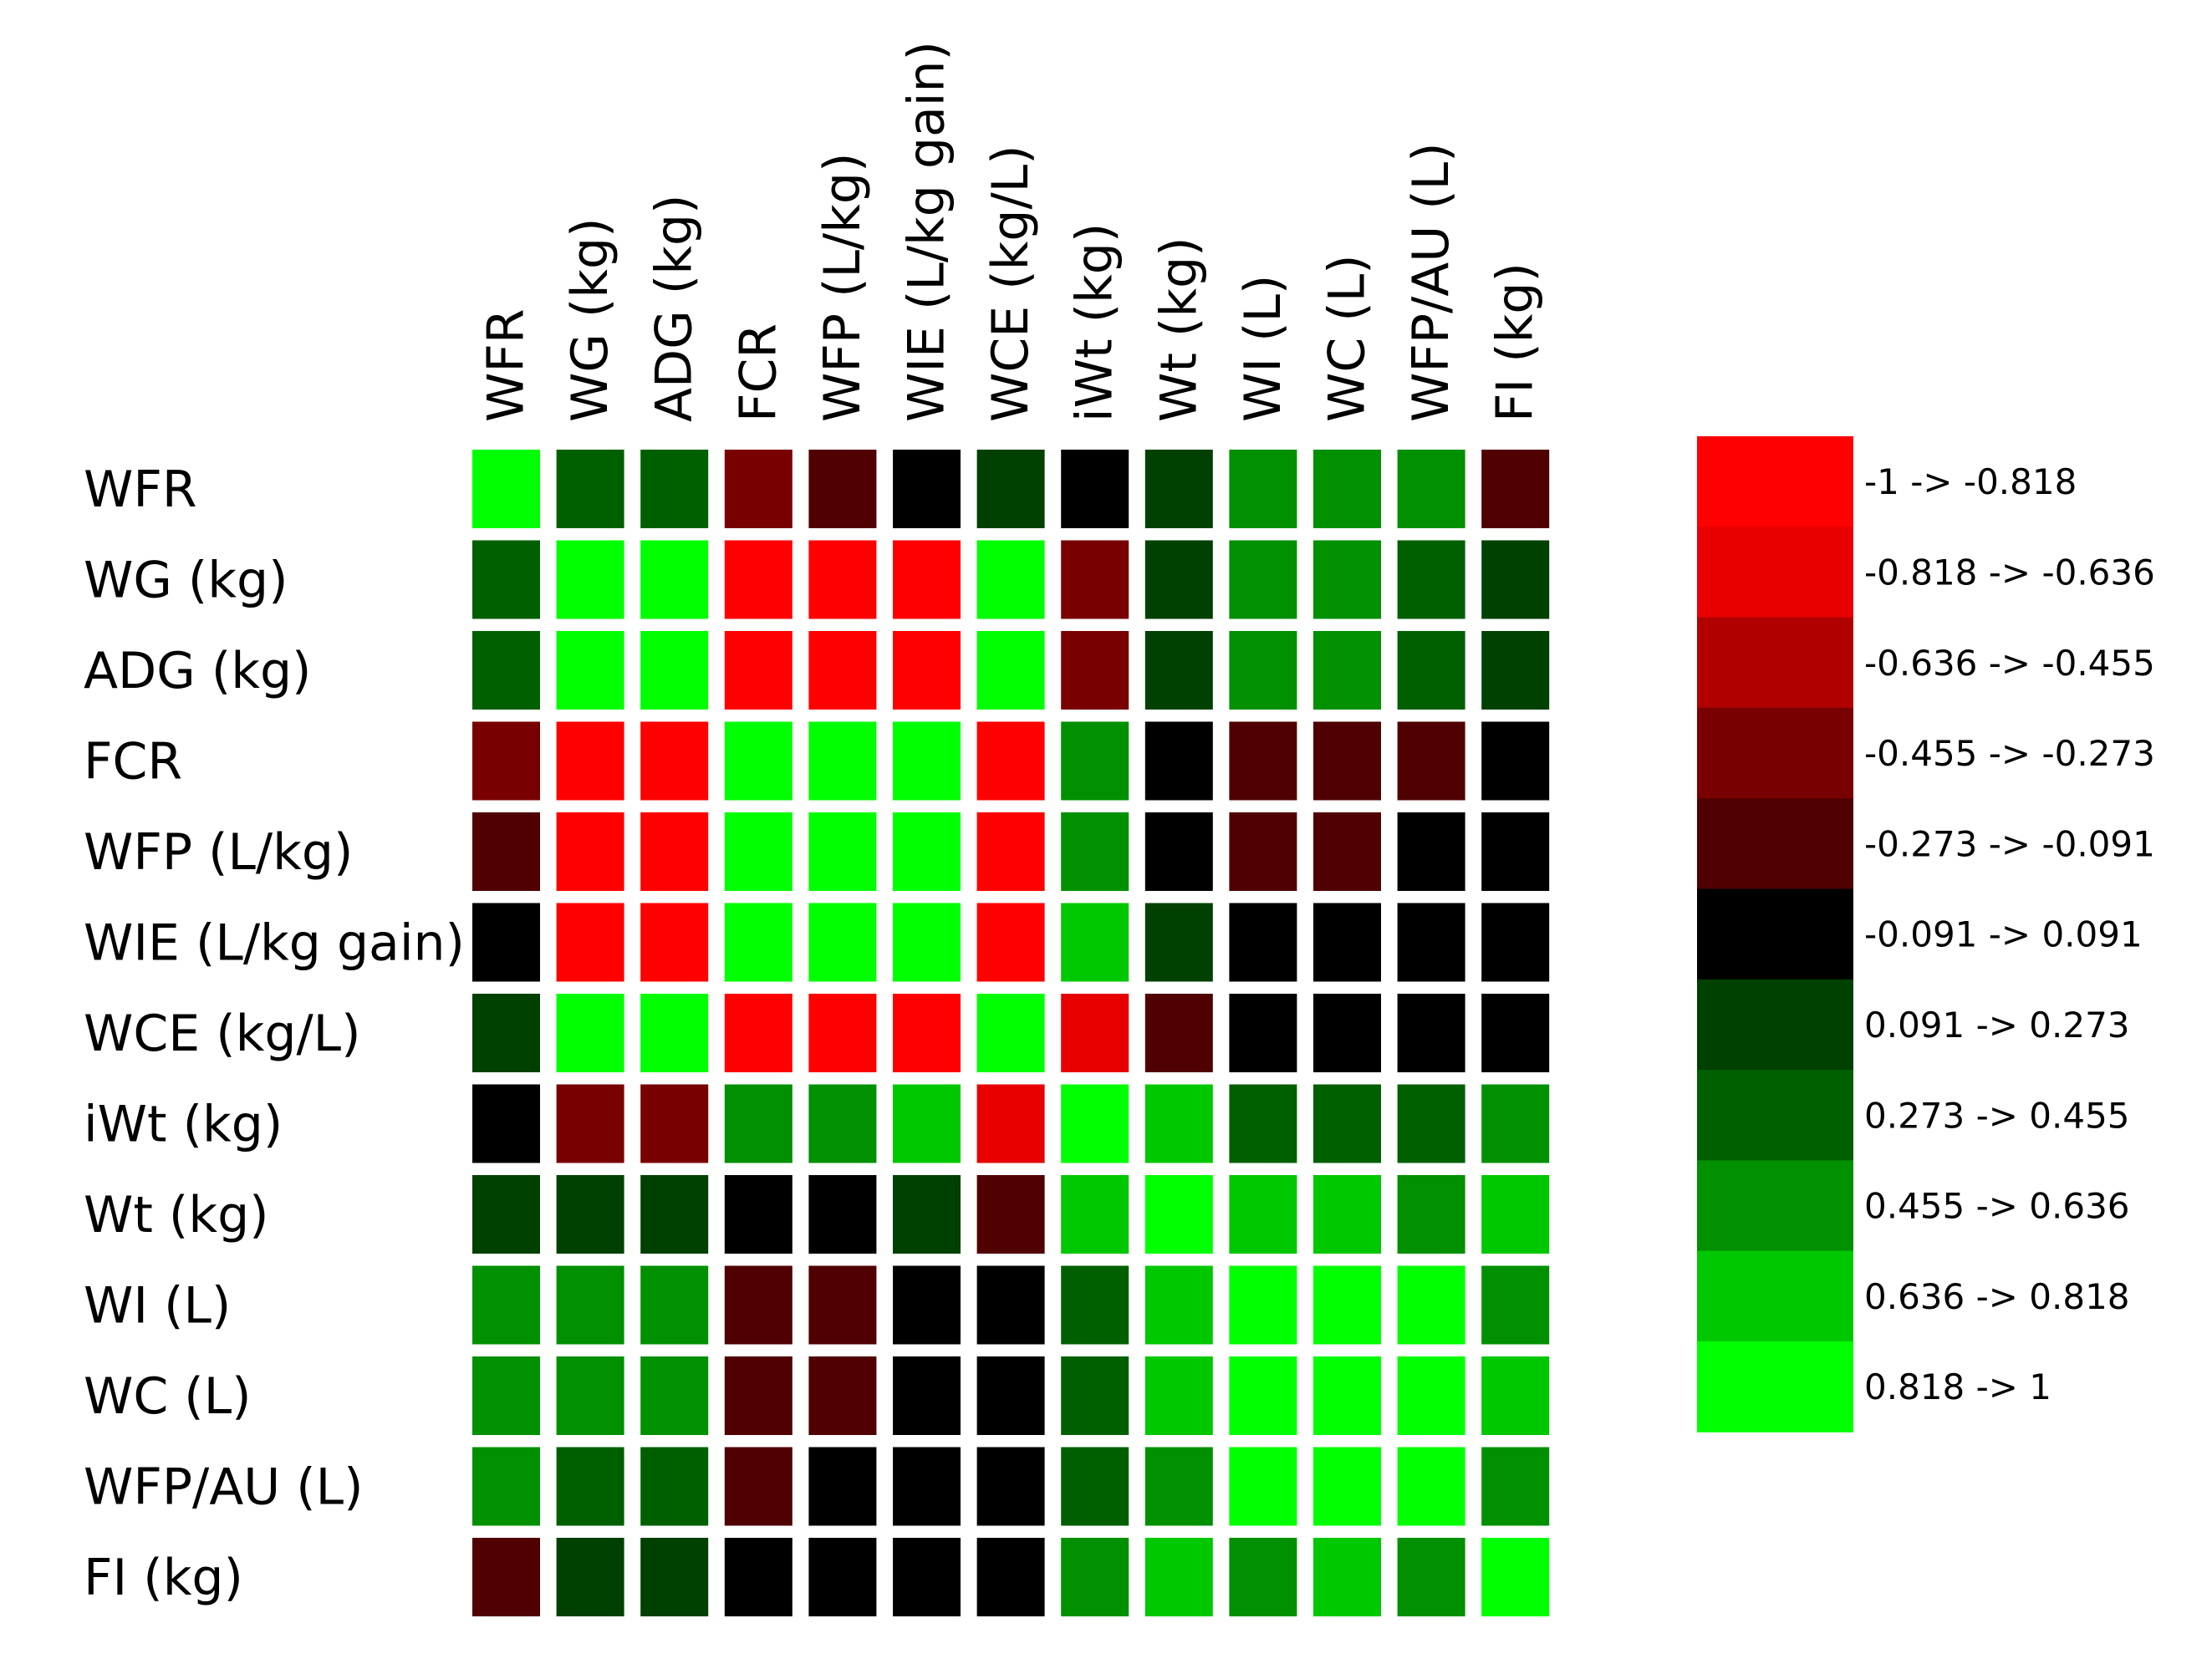 The height and width of the screenshot is (1664, 2212). Describe the element at coordinates (274, 943) in the screenshot. I see `row-label: WIE (L/kg gain)` at that location.